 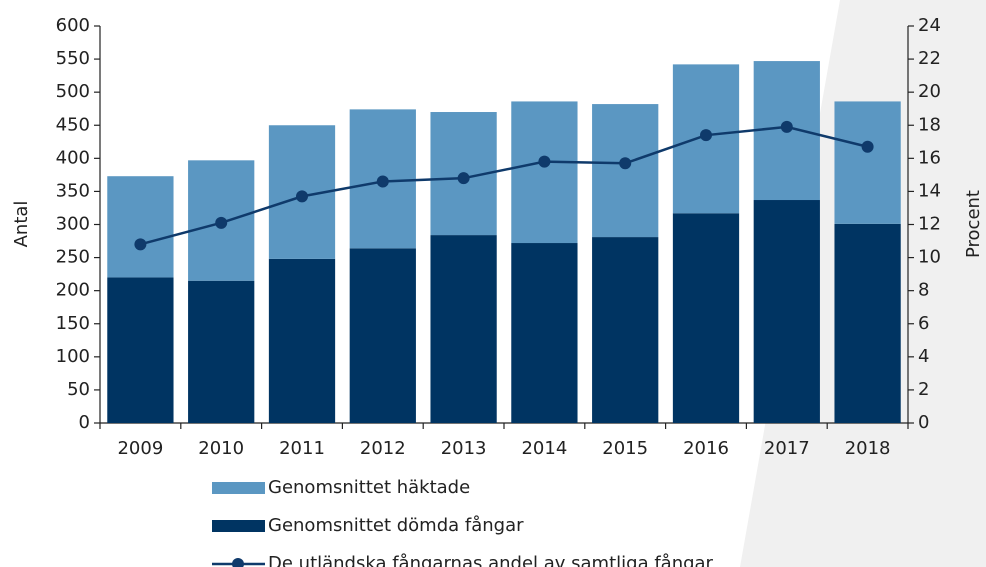 What do you see at coordinates (923, 290) in the screenshot?
I see `y2-tick-label: 8` at bounding box center [923, 290].